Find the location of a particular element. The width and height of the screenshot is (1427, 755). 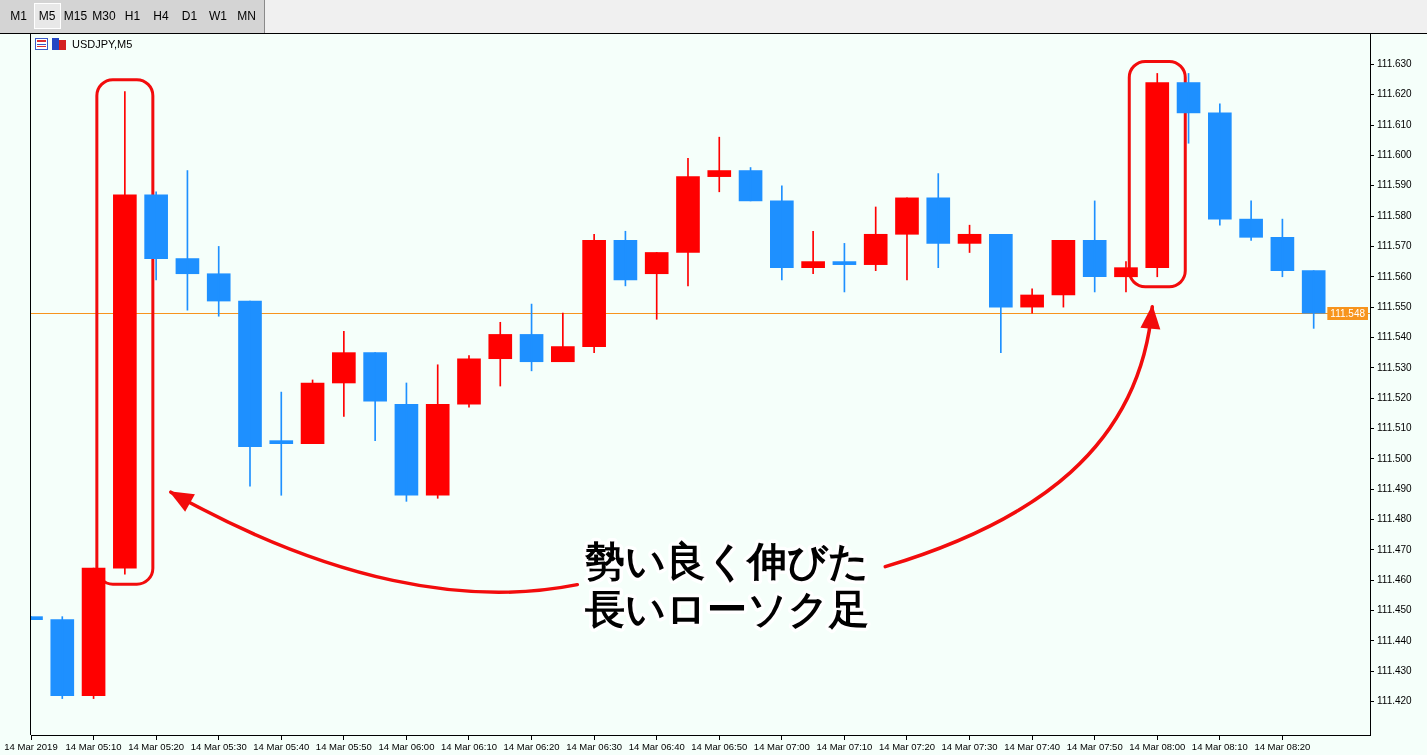

x-tick-label: 14 Mar 06:00 is located at coordinates (406, 747).